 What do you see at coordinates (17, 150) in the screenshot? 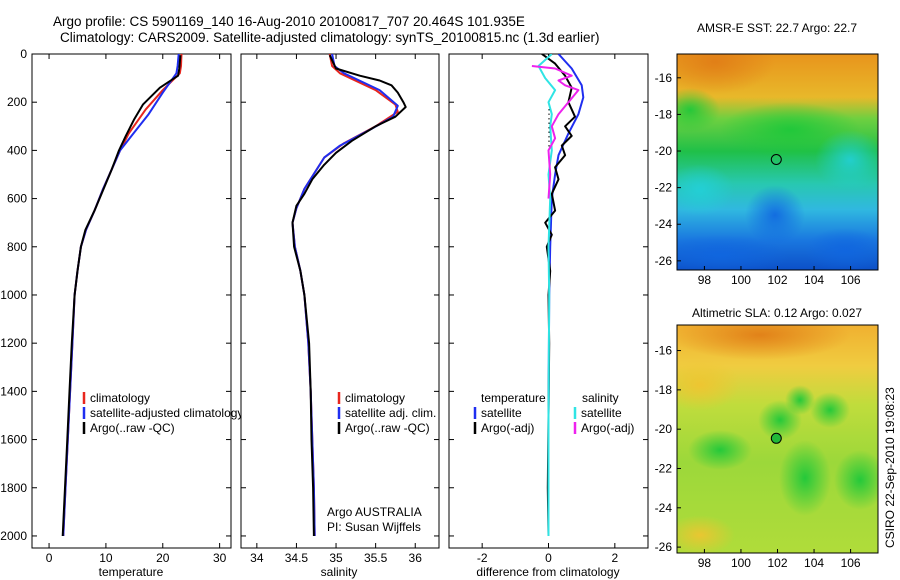
I see `y-tick-label: 400` at bounding box center [17, 150].